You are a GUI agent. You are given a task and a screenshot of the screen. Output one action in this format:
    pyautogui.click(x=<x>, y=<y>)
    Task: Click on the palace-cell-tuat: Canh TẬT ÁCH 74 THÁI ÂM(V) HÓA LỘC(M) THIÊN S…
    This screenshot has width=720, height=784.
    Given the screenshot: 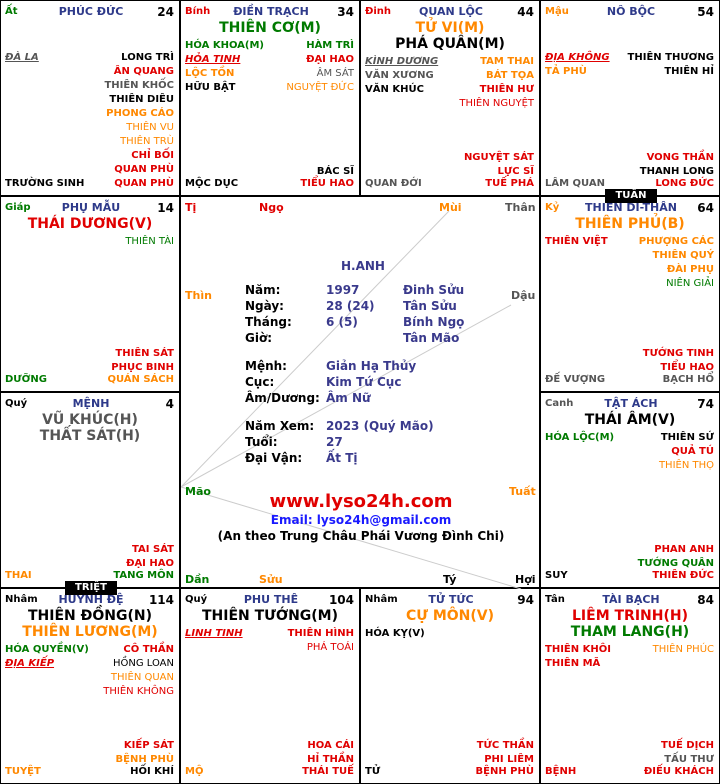 What is the action you would take?
    pyautogui.click(x=630, y=490)
    